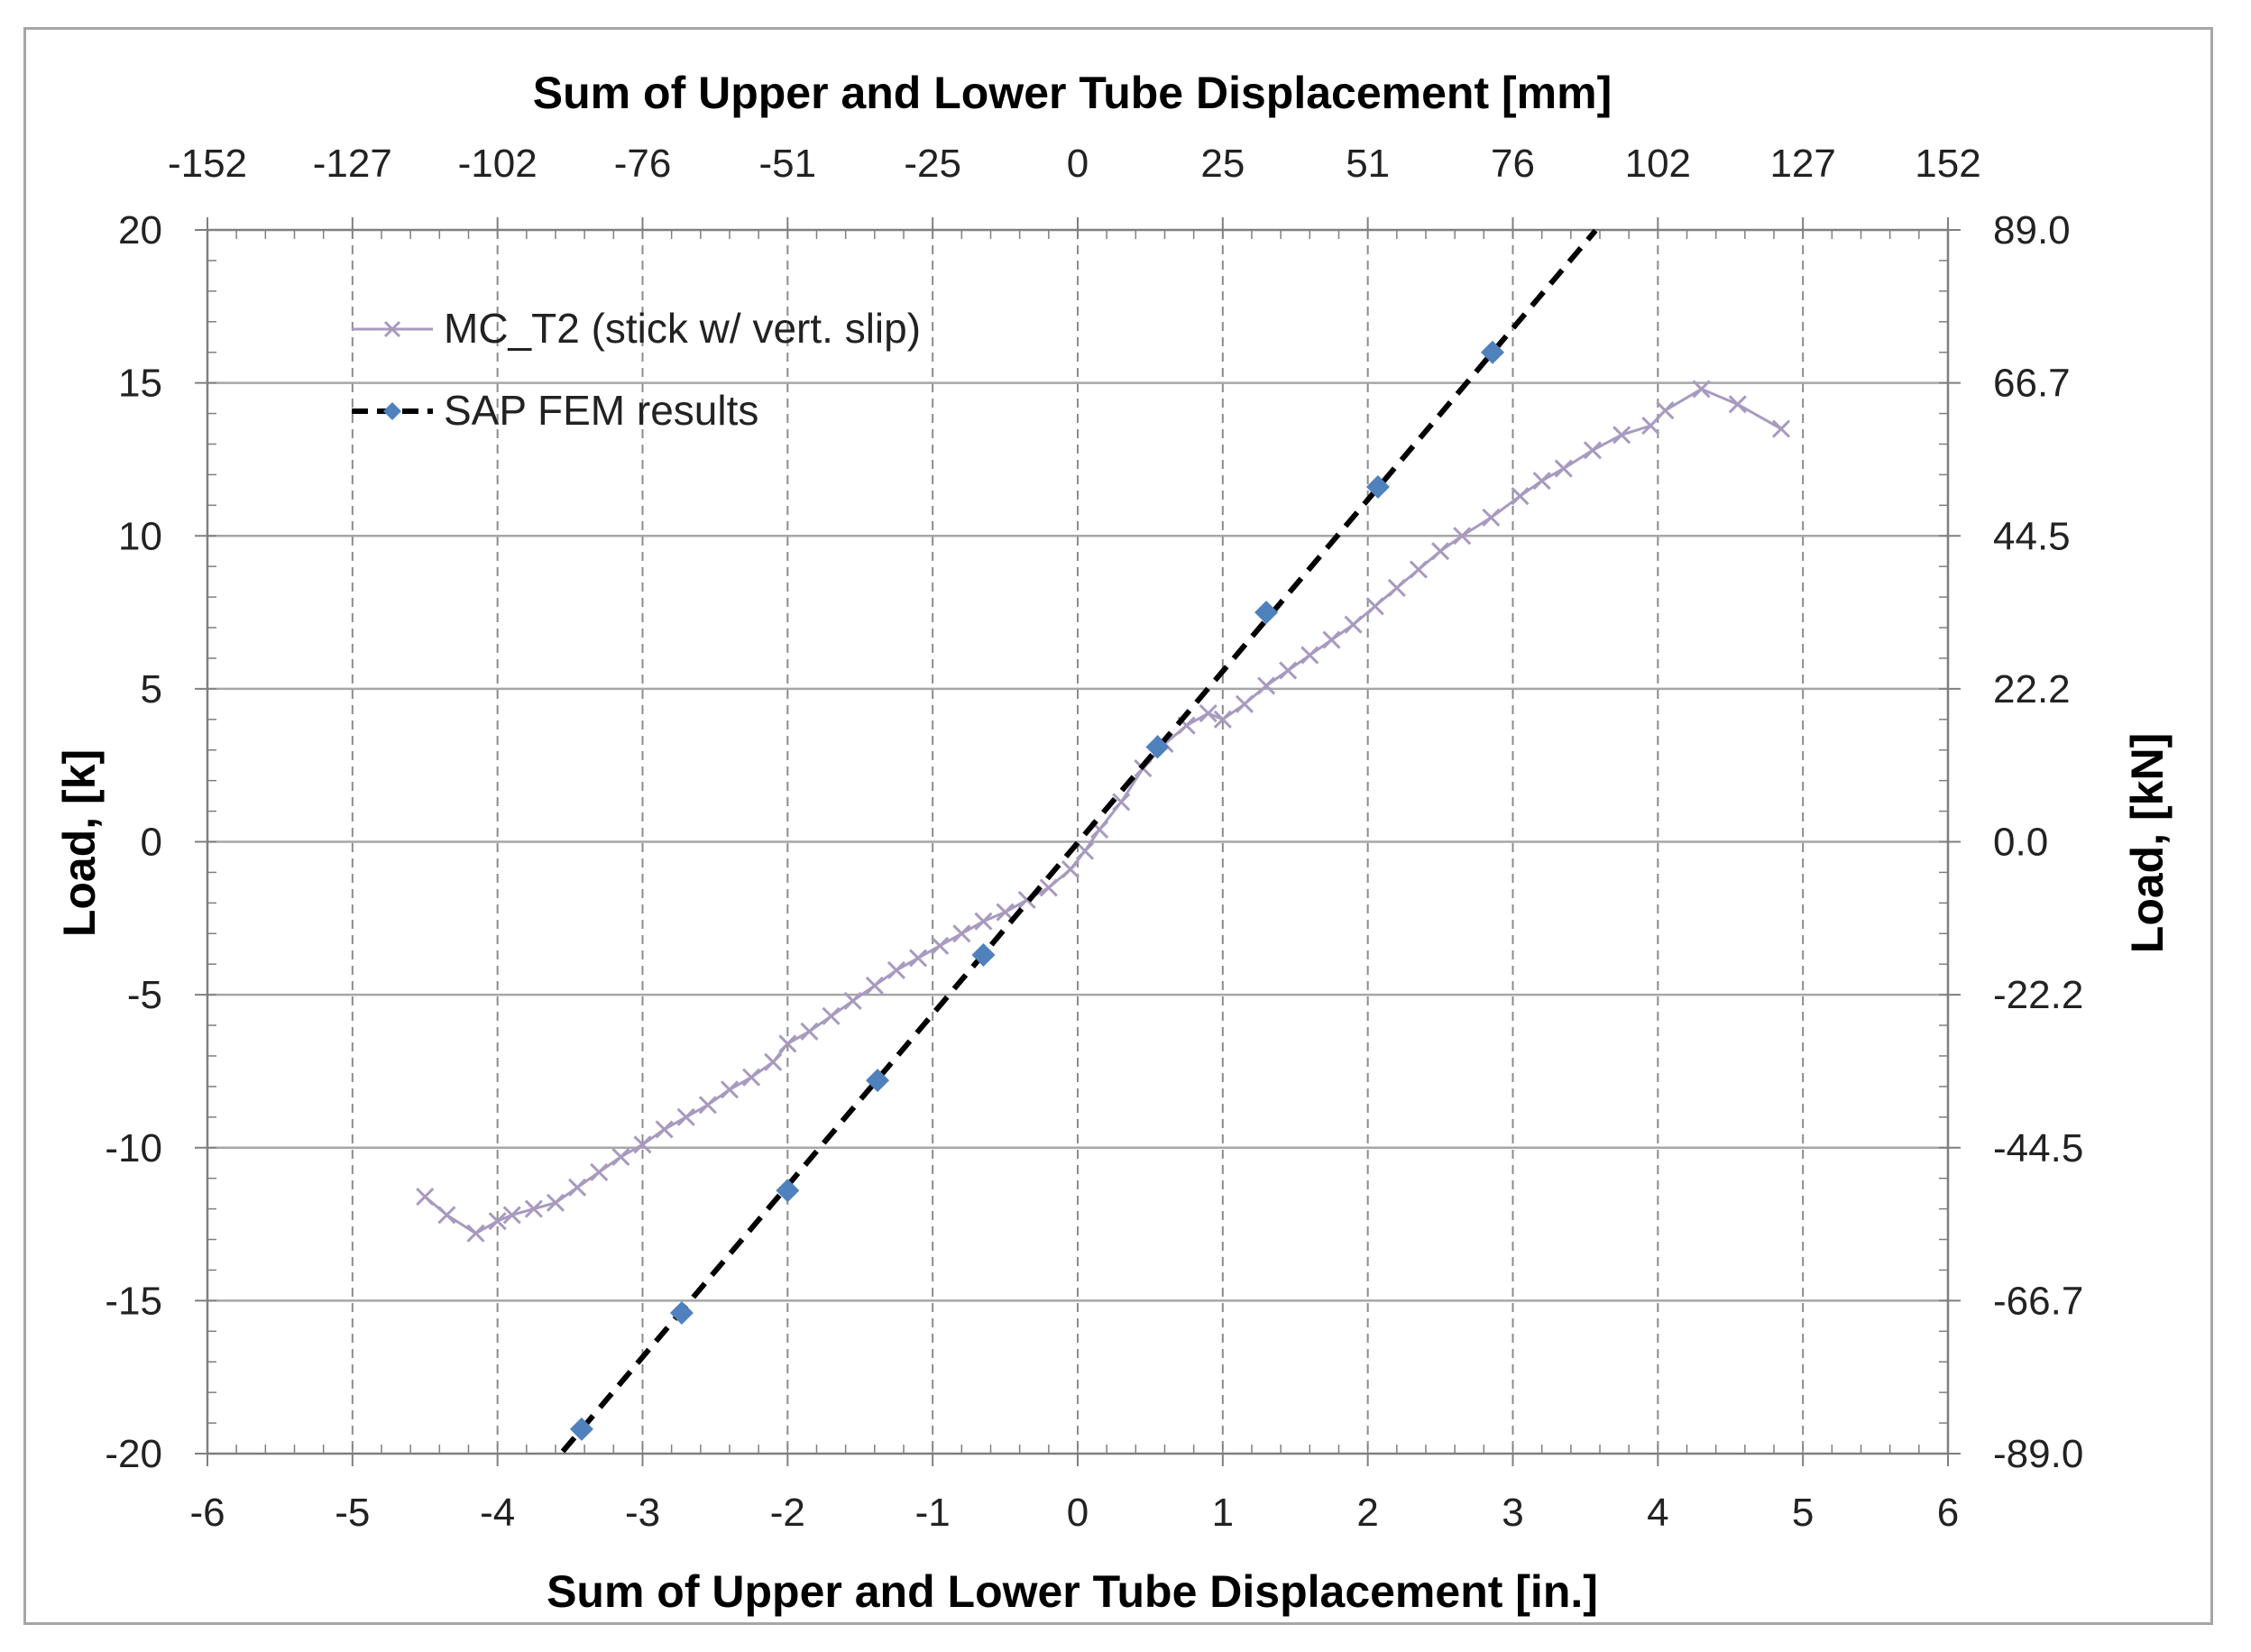  Describe the element at coordinates (787, 1513) in the screenshot. I see `x-bottom-tick-label: -2` at that location.